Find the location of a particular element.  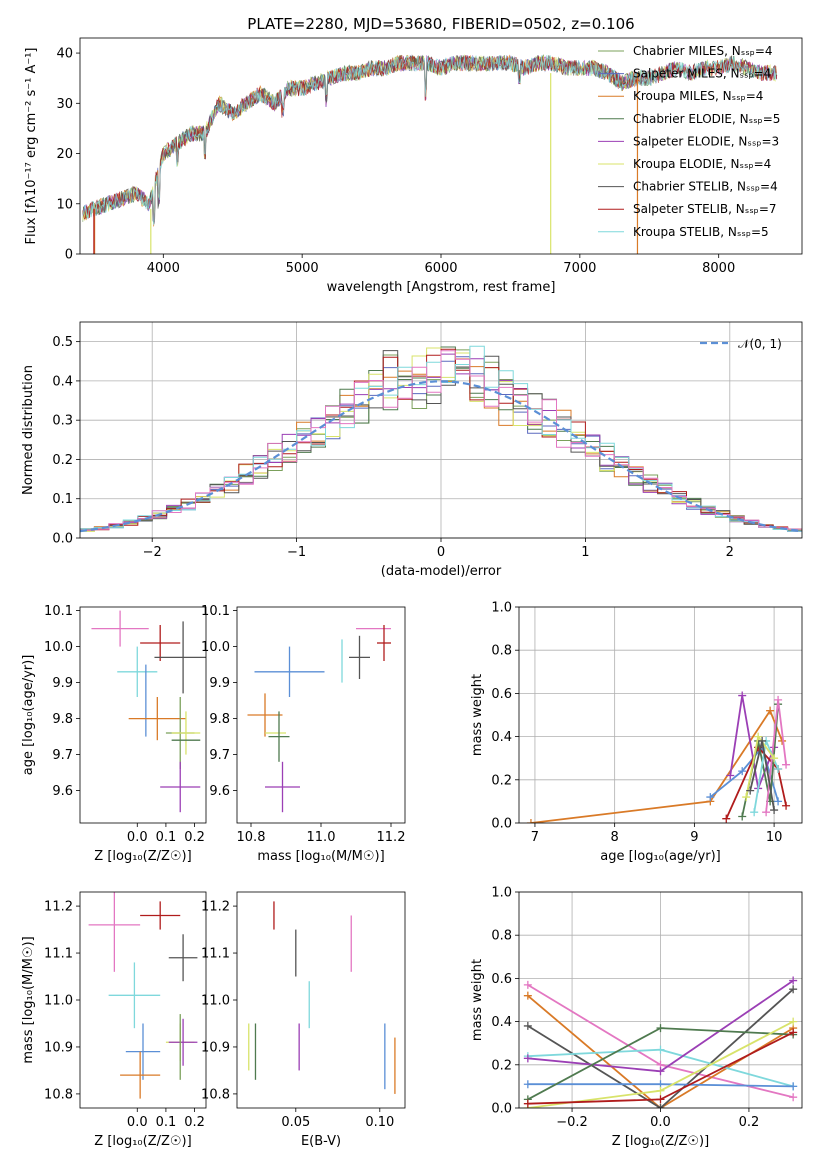

y-axis-label: Flux [fλ10⁻¹⁷ erg cm⁻² s⁻¹ A⁻¹] is located at coordinates (31, 146).